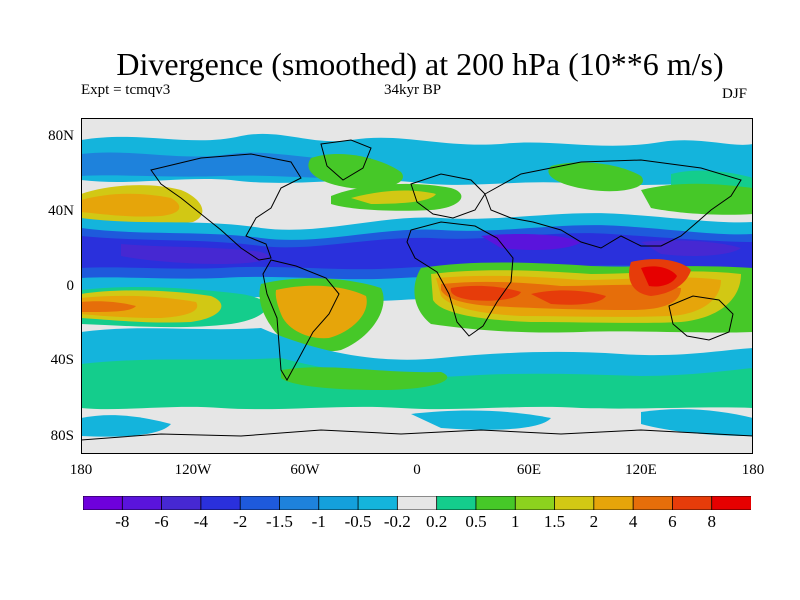 The height and width of the screenshot is (600, 800). What do you see at coordinates (126, 90) in the screenshot?
I see `experiment-label: Expt = tcmqv3` at bounding box center [126, 90].